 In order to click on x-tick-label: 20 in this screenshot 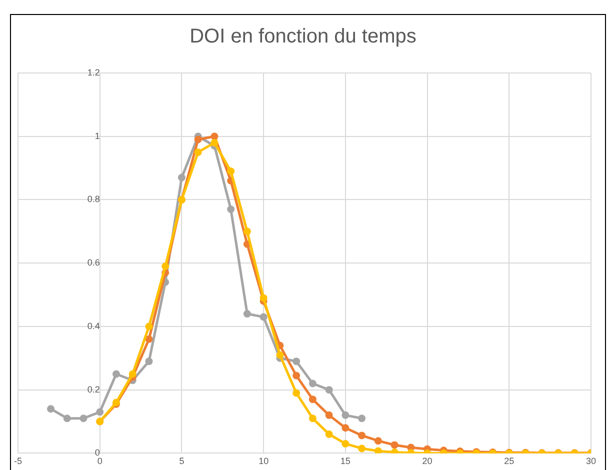, I will do `click(427, 461)`.